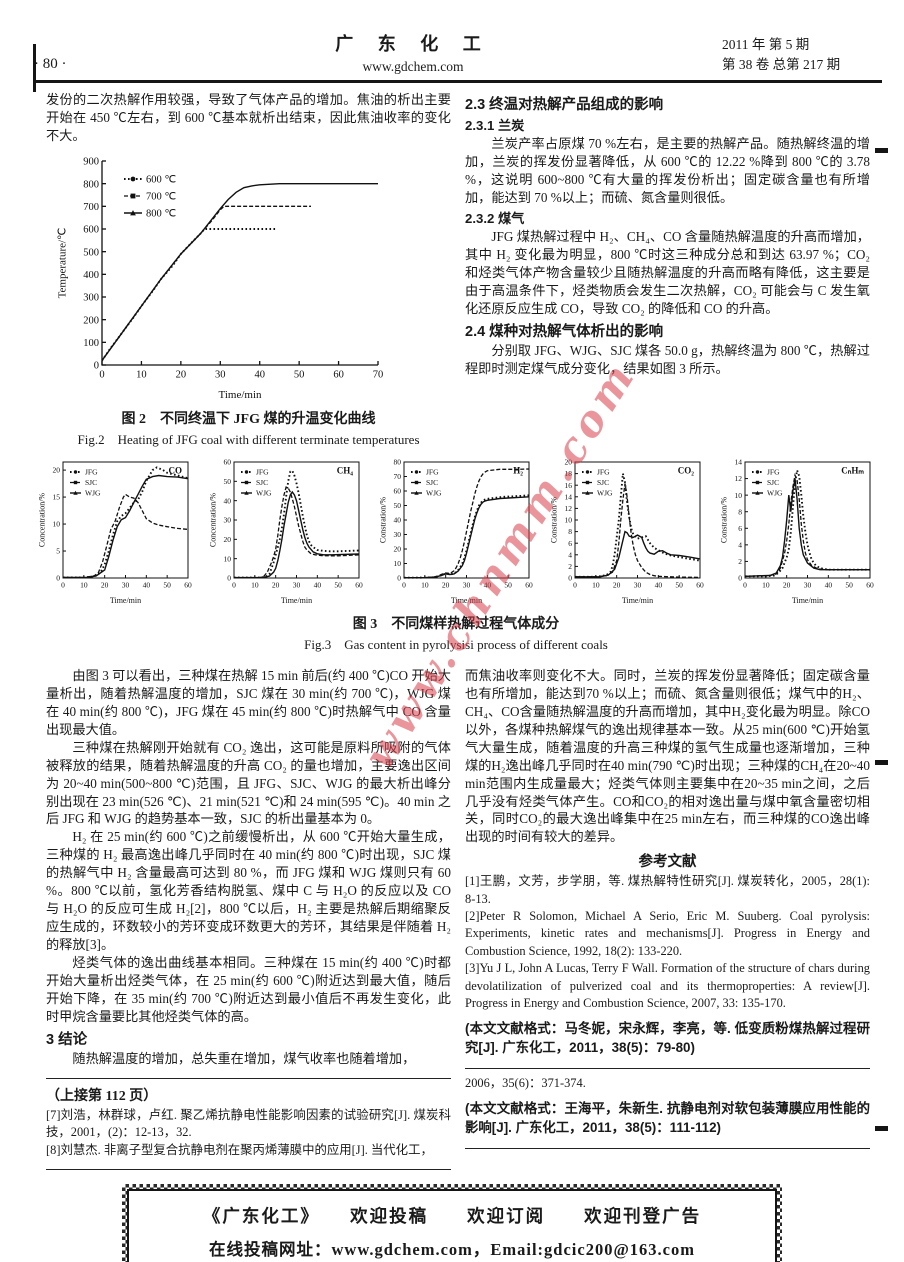 Image resolution: width=904 pixels, height=1262 pixels. I want to click on svg-text: 500, so click(91, 252).